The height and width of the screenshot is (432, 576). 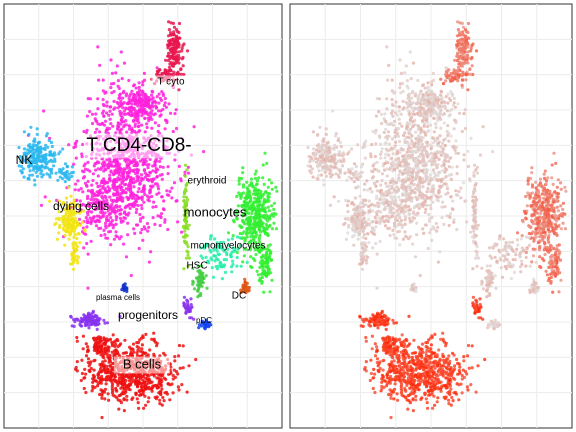 What do you see at coordinates (215, 211) in the screenshot?
I see `cluster-label: monocytes` at bounding box center [215, 211].